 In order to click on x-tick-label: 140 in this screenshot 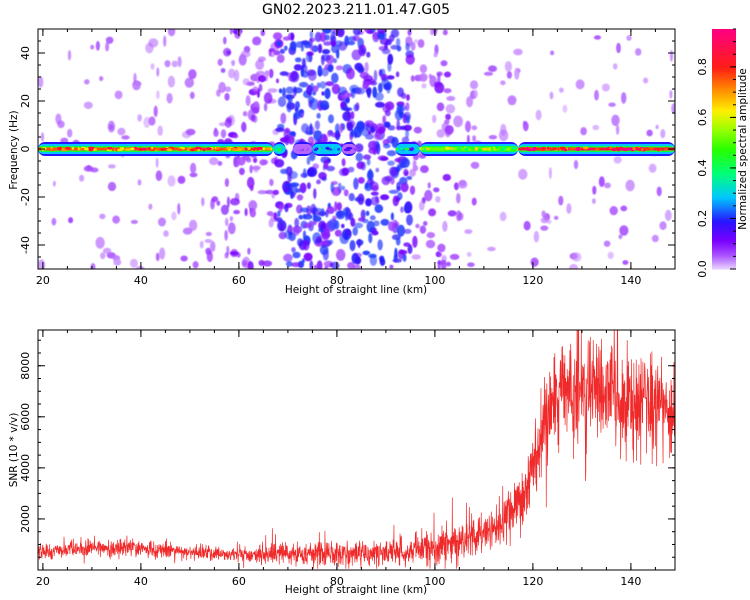, I will do `click(630, 280)`.